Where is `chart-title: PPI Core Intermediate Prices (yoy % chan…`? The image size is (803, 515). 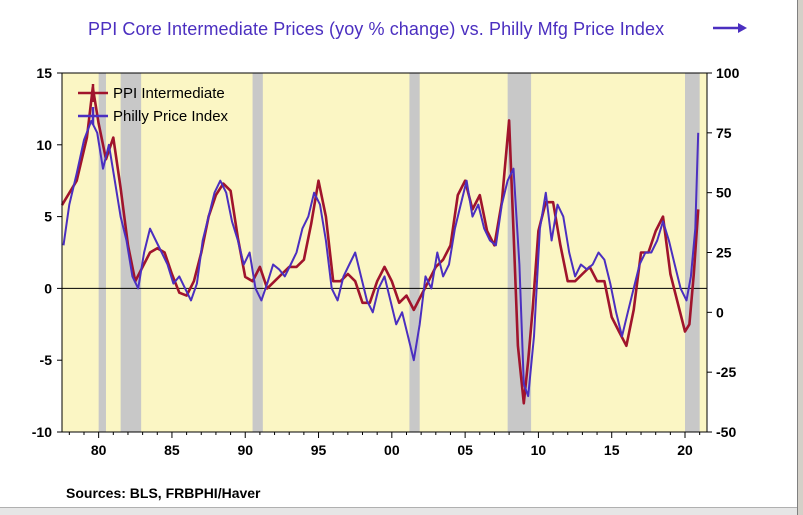 chart-title: PPI Core Intermediate Prices (yoy % chan… is located at coordinates (376, 29).